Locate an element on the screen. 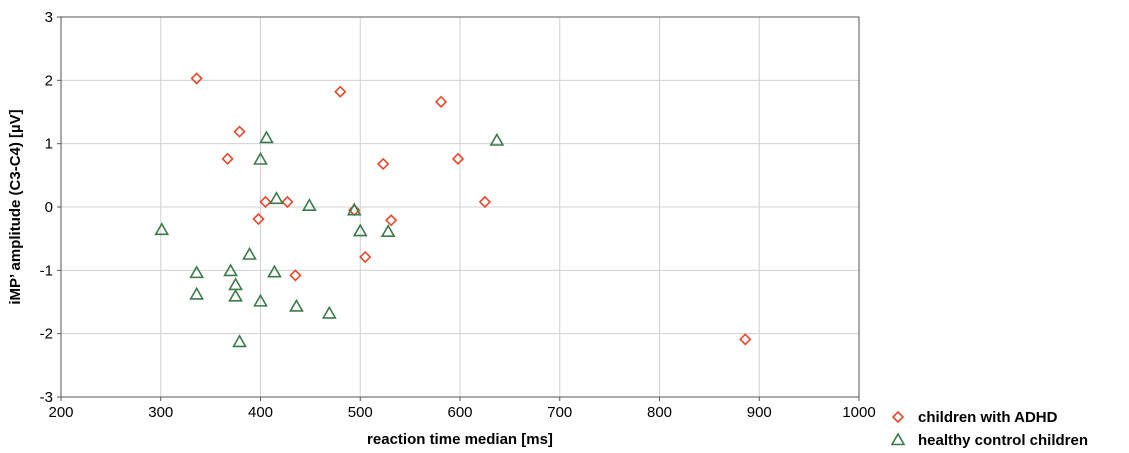 This screenshot has height=453, width=1129. x-tick-label: 300 is located at coordinates (160, 412).